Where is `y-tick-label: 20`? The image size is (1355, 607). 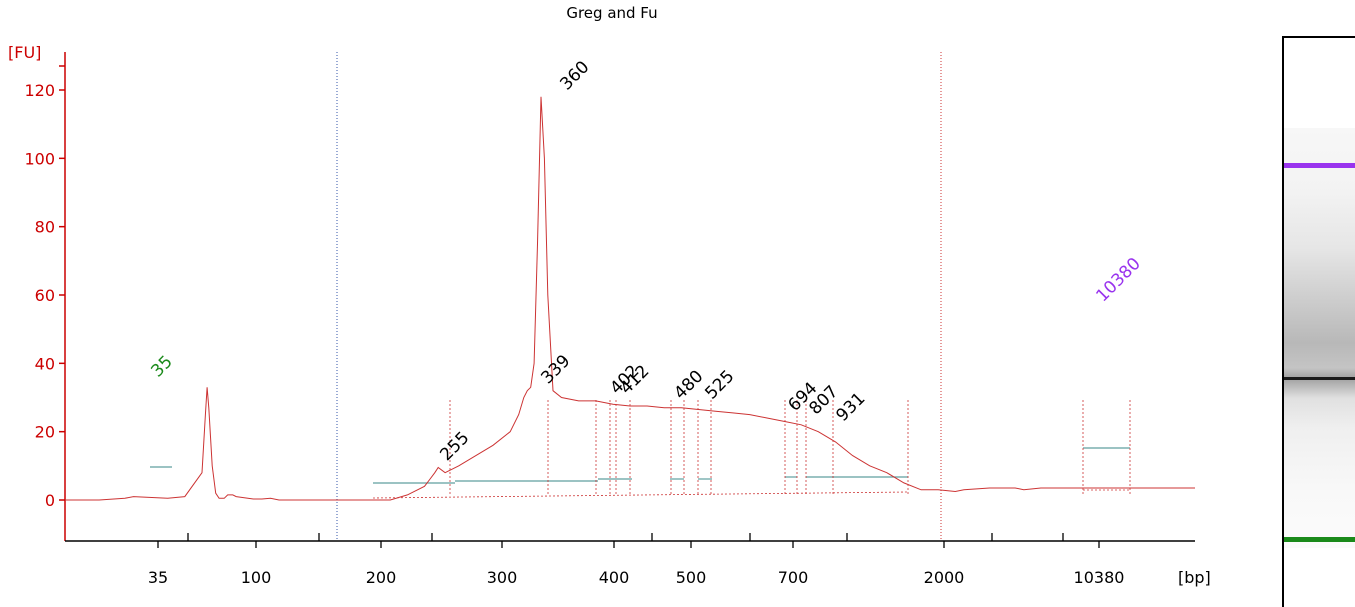 y-tick-label: 20 is located at coordinates (45, 432).